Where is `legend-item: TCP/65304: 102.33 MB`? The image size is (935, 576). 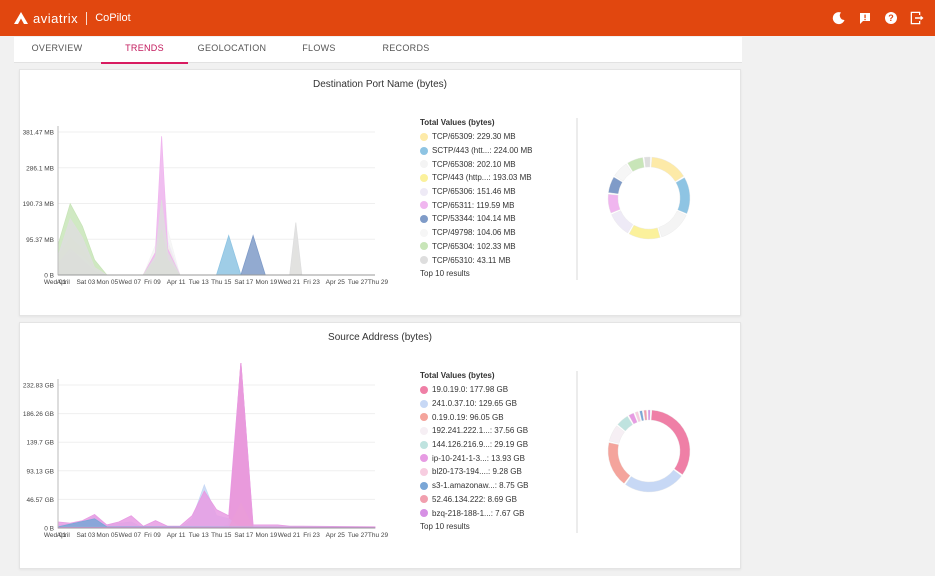
legend-item: TCP/65304: 102.33 MB is located at coordinates (476, 247).